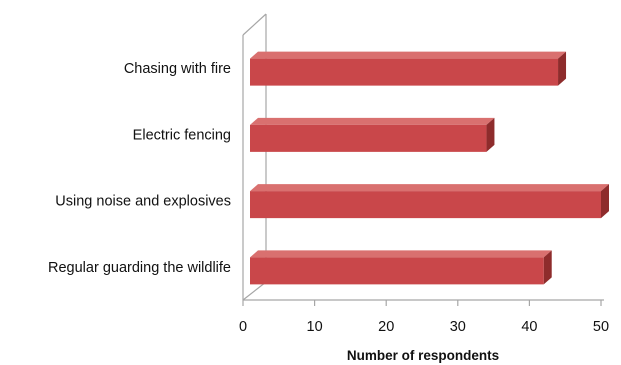 Image resolution: width=621 pixels, height=365 pixels. What do you see at coordinates (601, 327) in the screenshot?
I see `tick-label: 50` at bounding box center [601, 327].